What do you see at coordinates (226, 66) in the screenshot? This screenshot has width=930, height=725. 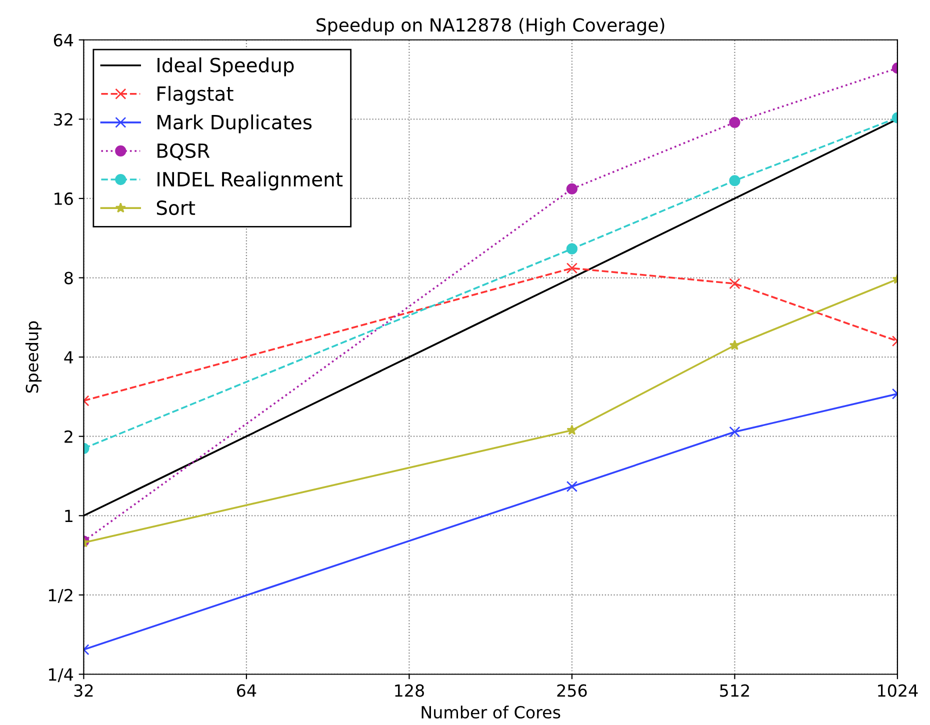 I see `legend-label: Ideal Speedup` at bounding box center [226, 66].